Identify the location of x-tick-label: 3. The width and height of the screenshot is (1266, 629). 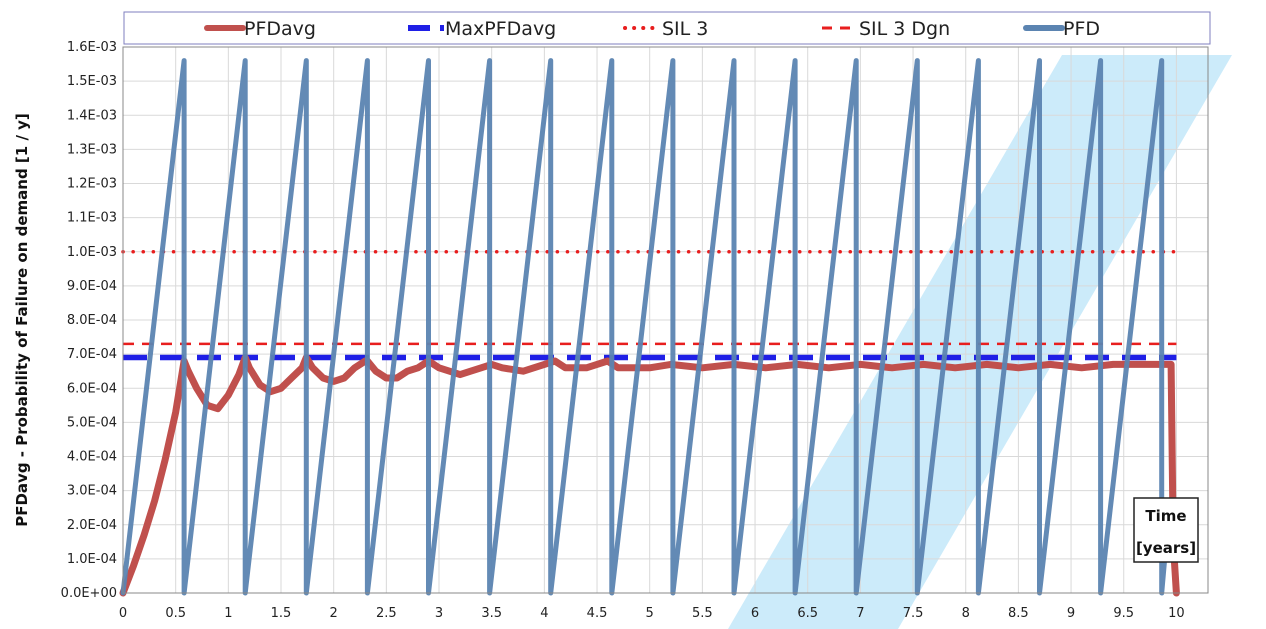
(439, 613).